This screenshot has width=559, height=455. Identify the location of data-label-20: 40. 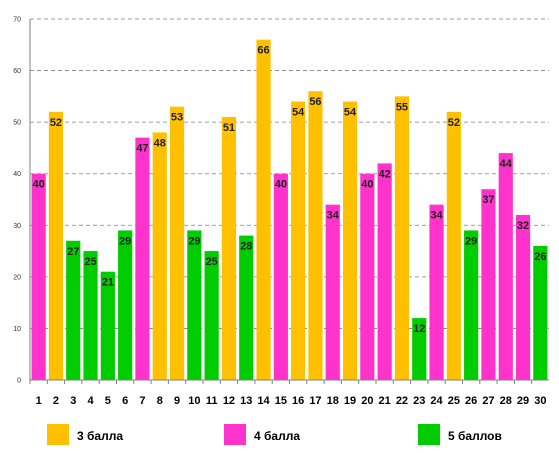
(367, 185).